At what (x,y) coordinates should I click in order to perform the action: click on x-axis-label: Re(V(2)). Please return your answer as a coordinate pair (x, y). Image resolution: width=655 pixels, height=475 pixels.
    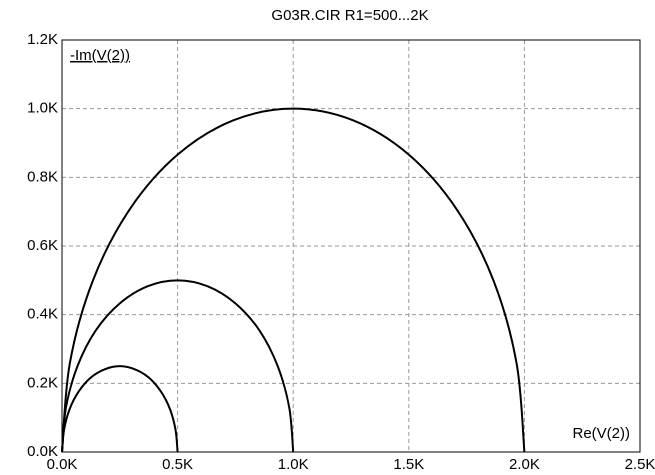
    Looking at the image, I should click on (601, 433).